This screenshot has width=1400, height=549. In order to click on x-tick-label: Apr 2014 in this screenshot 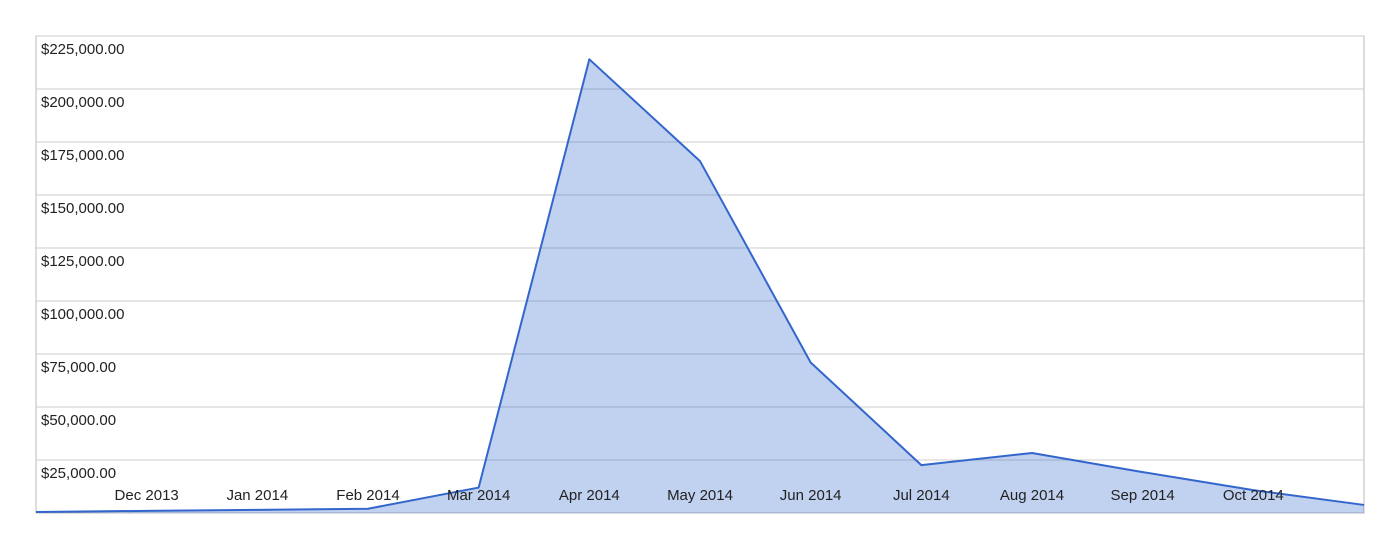, I will do `click(589, 495)`.